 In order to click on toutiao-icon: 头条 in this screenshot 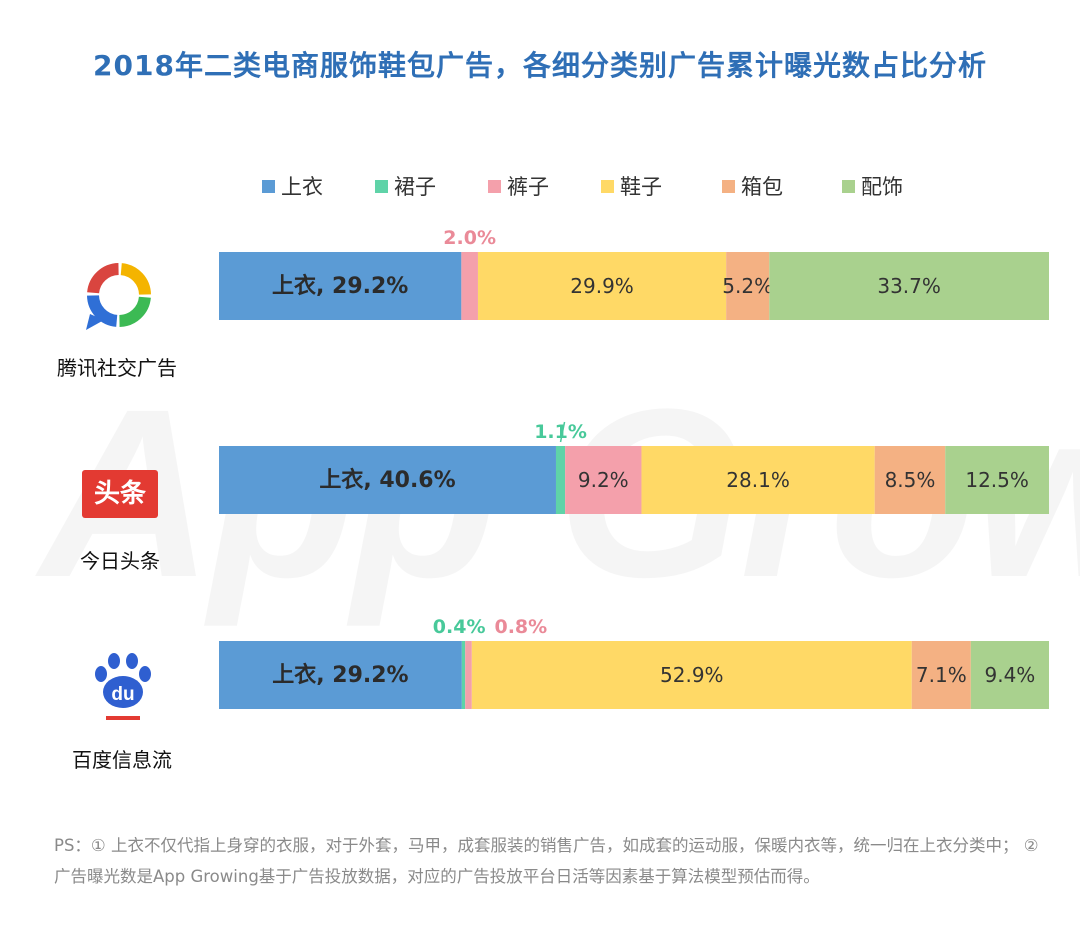, I will do `click(120, 494)`.